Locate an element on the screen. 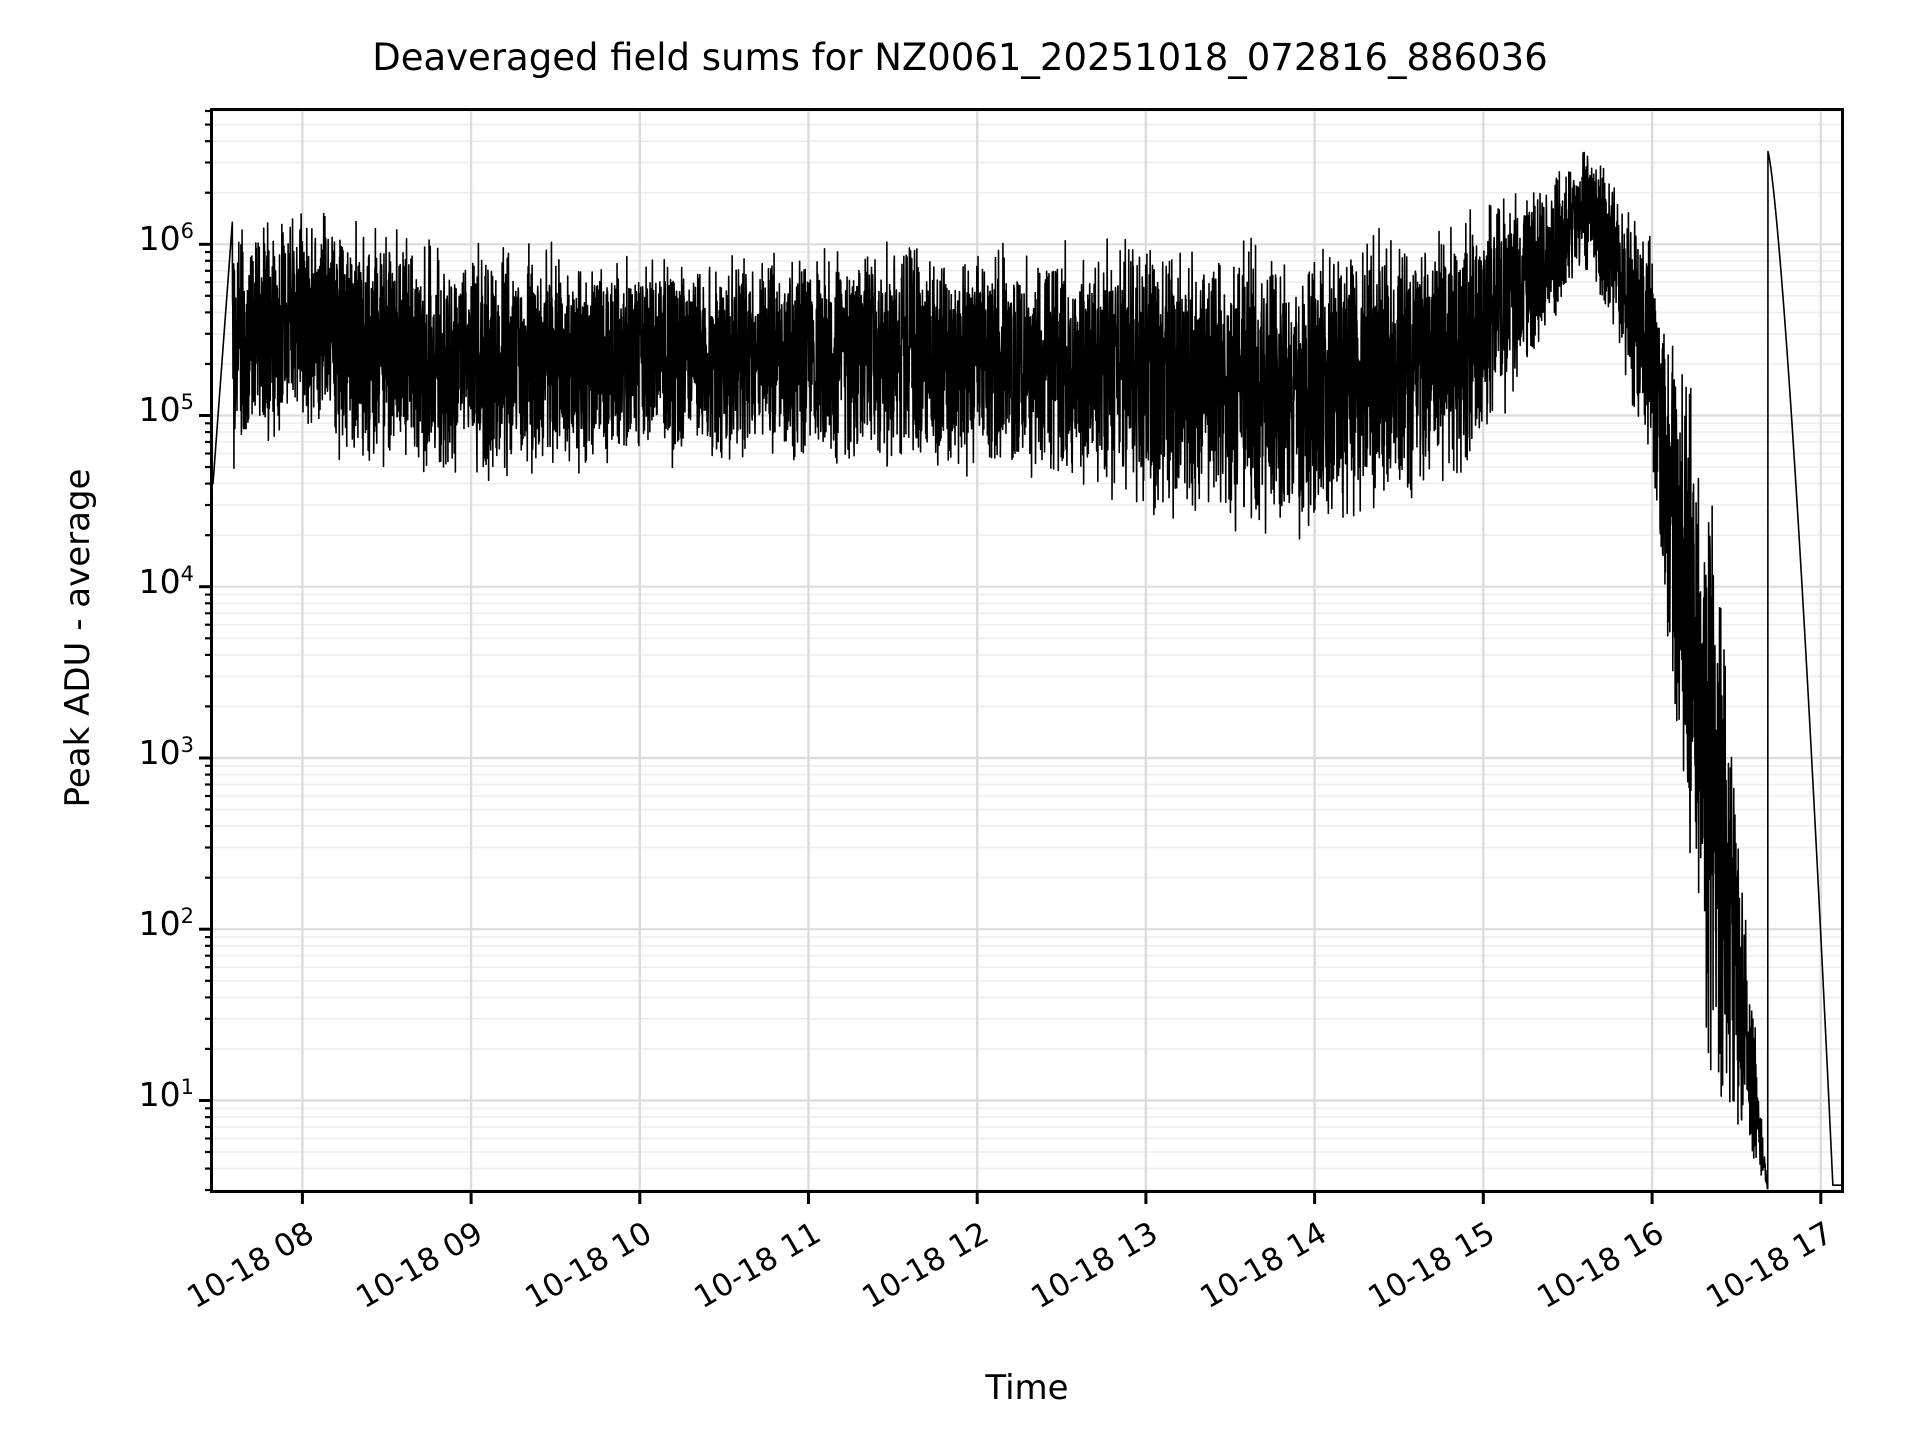  x-axis-label: Time is located at coordinates (1027, 1388).